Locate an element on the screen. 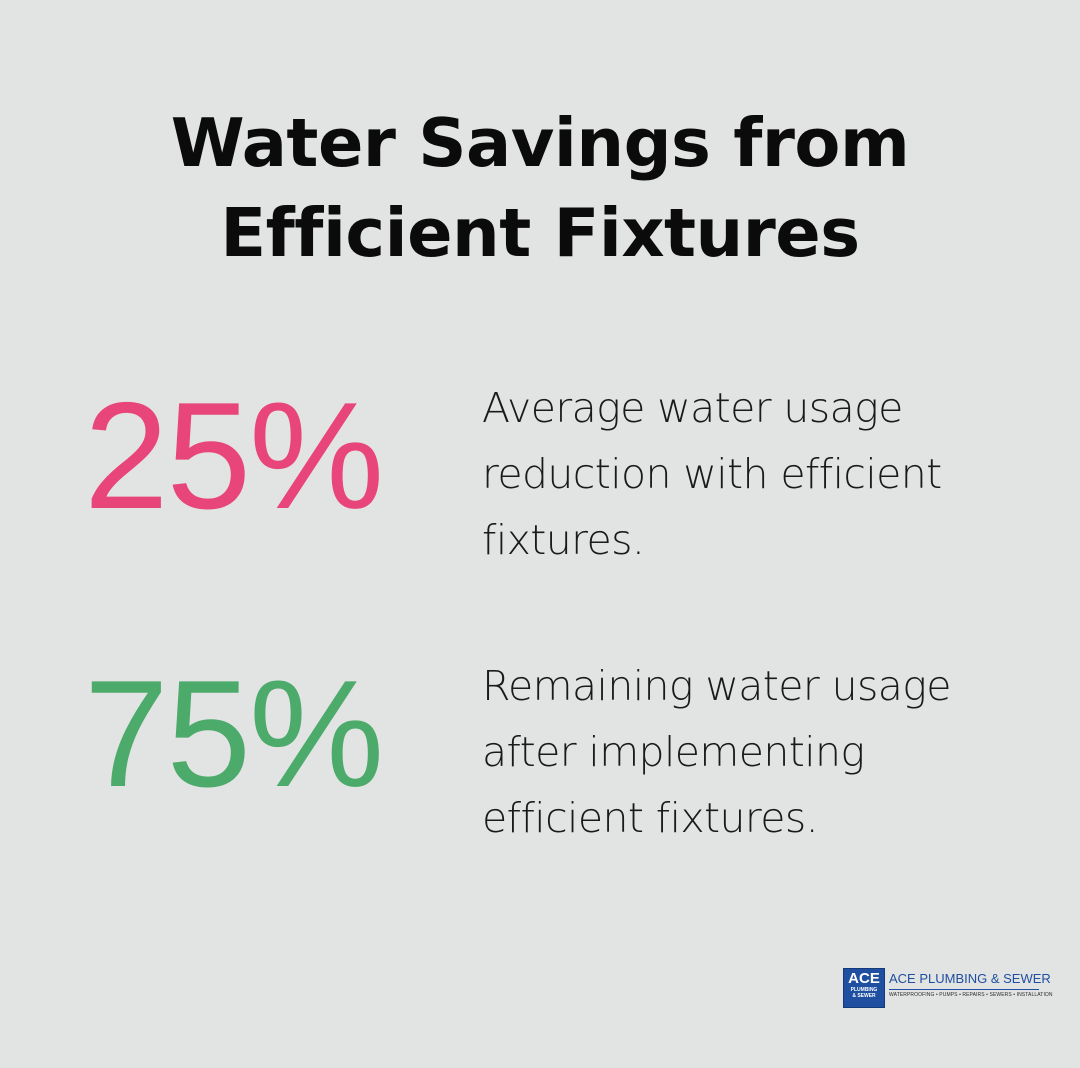  stat-description-line: efficient fixtures. is located at coordinates (650, 818).